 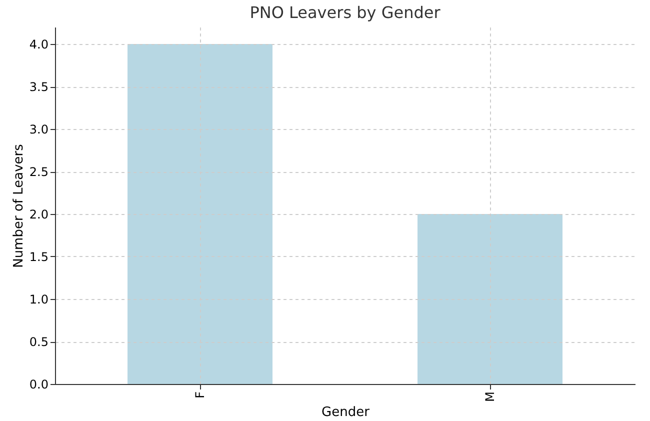 What do you see at coordinates (38, 299) in the screenshot?
I see `y-tick-label: 1.0` at bounding box center [38, 299].